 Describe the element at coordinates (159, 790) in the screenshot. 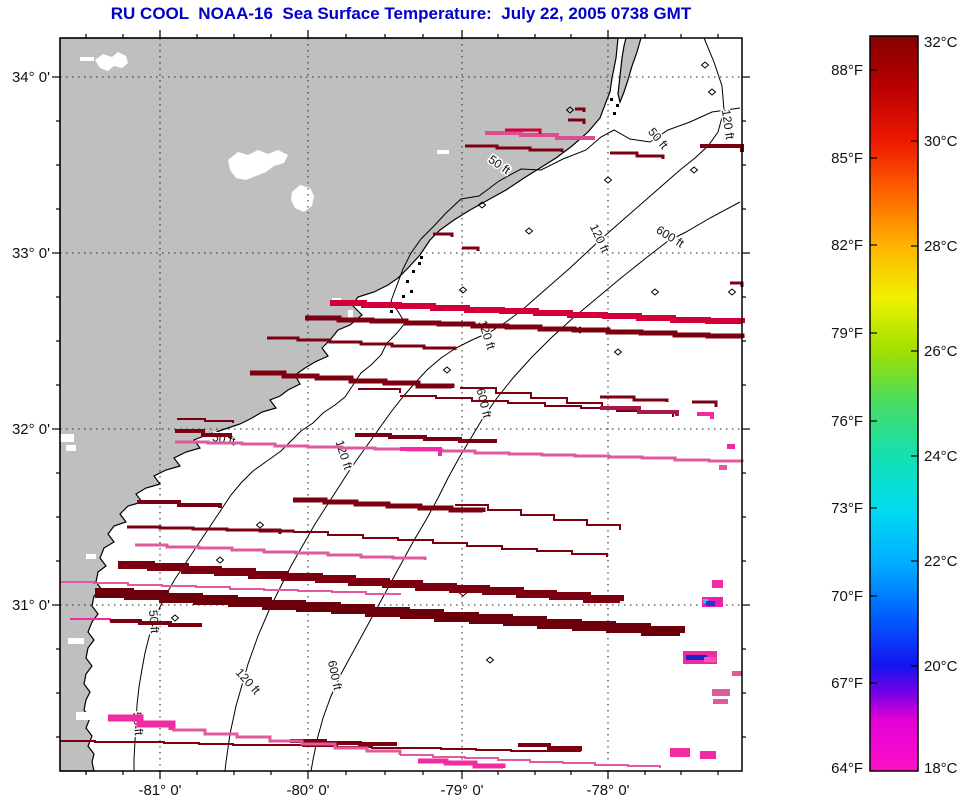

I see `x-axis-label: -81° 0'` at that location.